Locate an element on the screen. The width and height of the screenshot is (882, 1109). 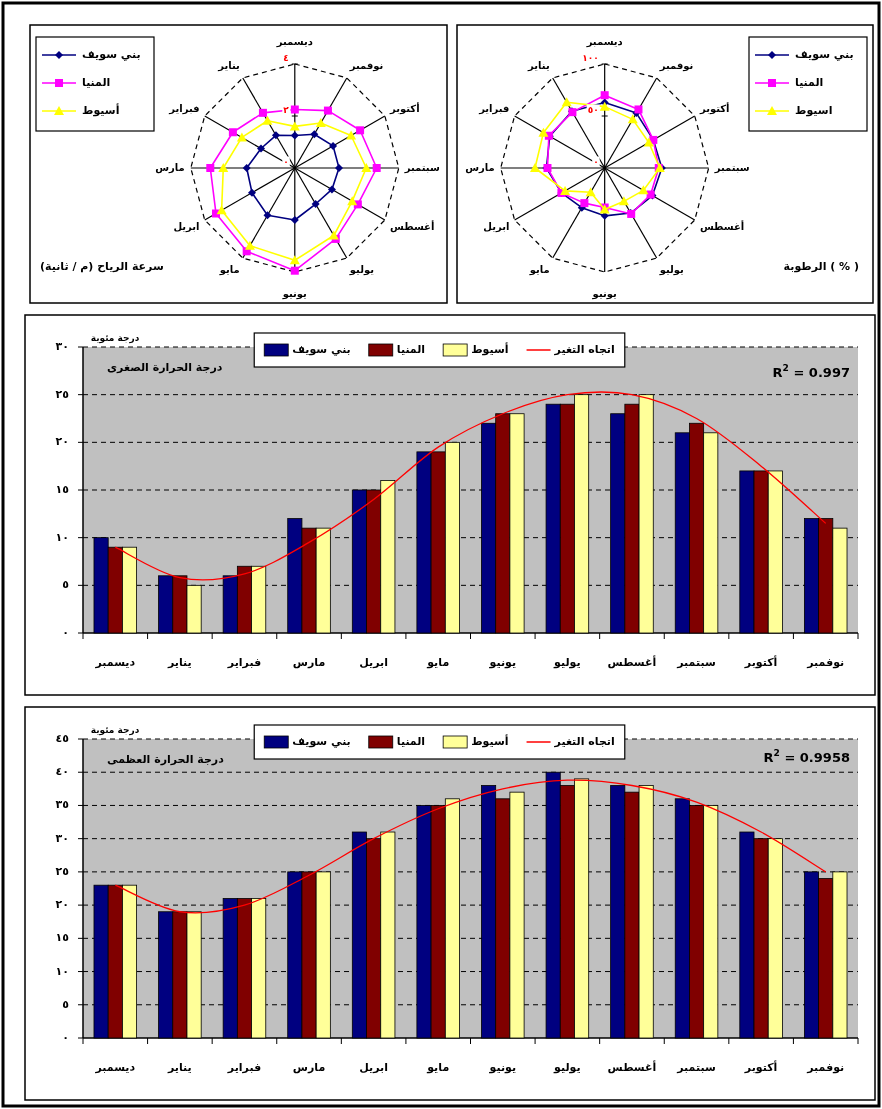
y-tick-label: ٢ is located at coordinates (286, 109).